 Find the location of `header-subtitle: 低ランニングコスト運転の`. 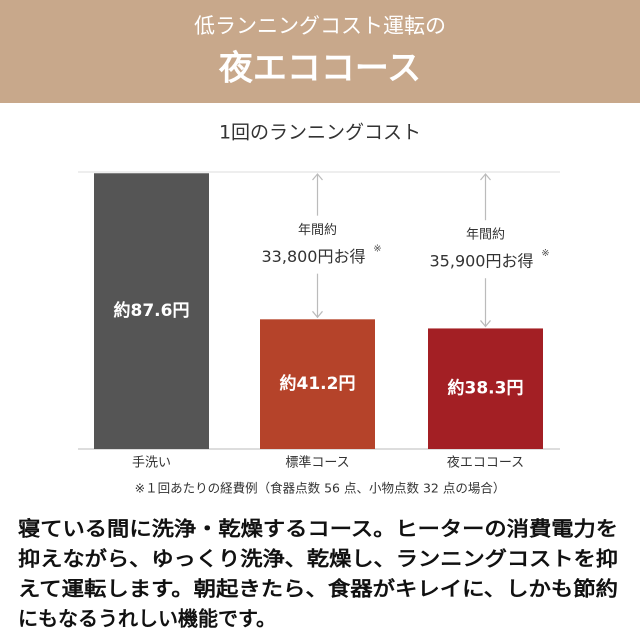

header-subtitle: 低ランニングコスト運転の is located at coordinates (320, 26).